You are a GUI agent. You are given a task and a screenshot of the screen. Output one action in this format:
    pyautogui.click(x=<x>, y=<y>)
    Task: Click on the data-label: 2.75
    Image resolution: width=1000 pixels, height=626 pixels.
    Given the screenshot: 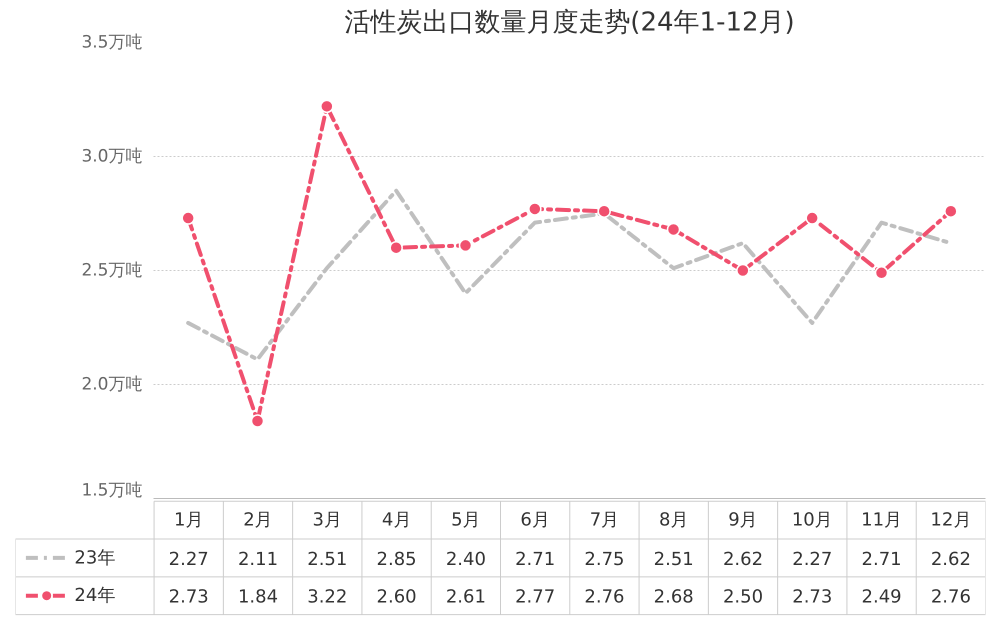 What is the action you would take?
    pyautogui.click(x=604, y=559)
    